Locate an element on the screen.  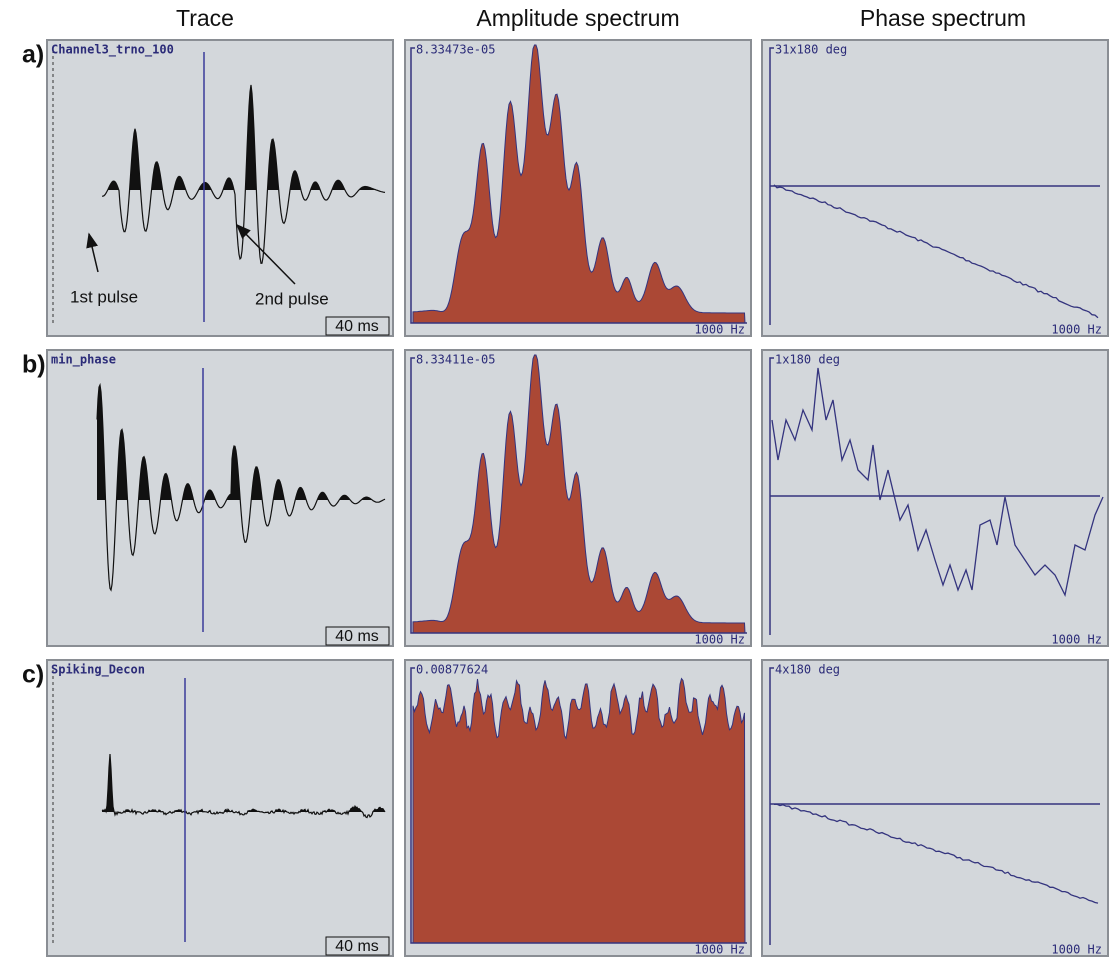
phase-max: 1x180 deg is located at coordinates (807, 360).